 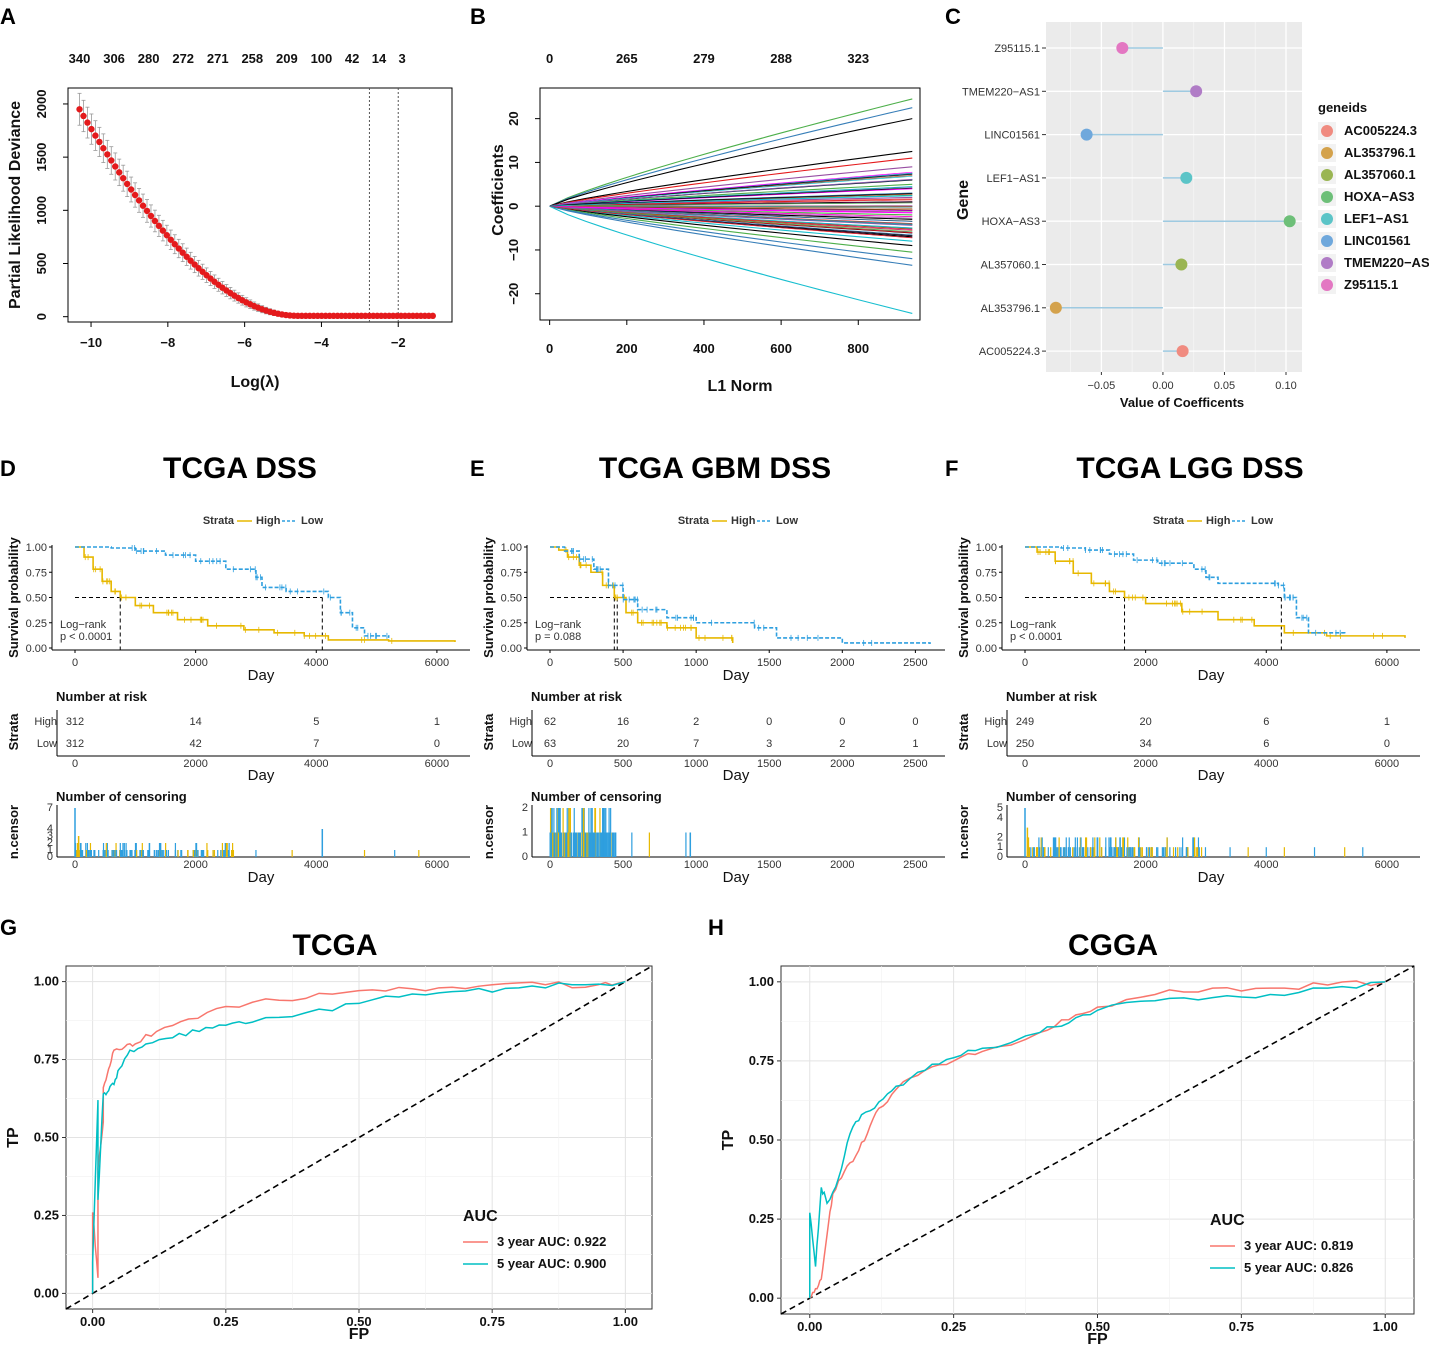 I want to click on diagonal-reference, so click(x=1097, y=1140).